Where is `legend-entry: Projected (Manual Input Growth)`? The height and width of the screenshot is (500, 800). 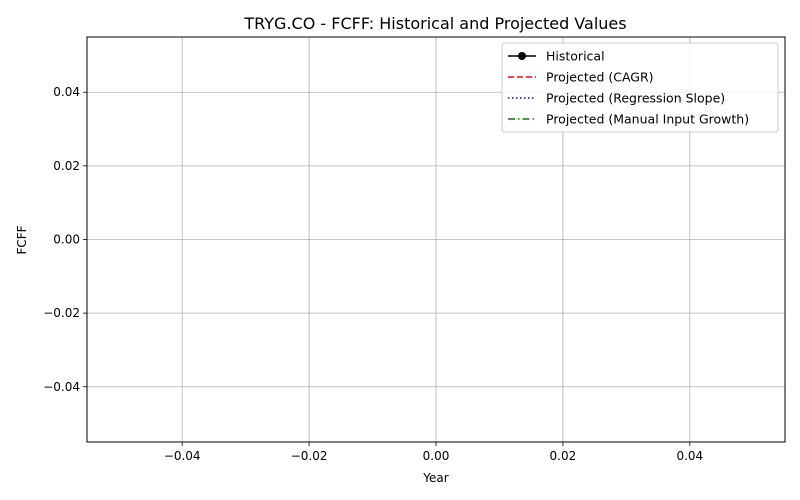 legend-entry: Projected (Manual Input Growth) is located at coordinates (628, 119).